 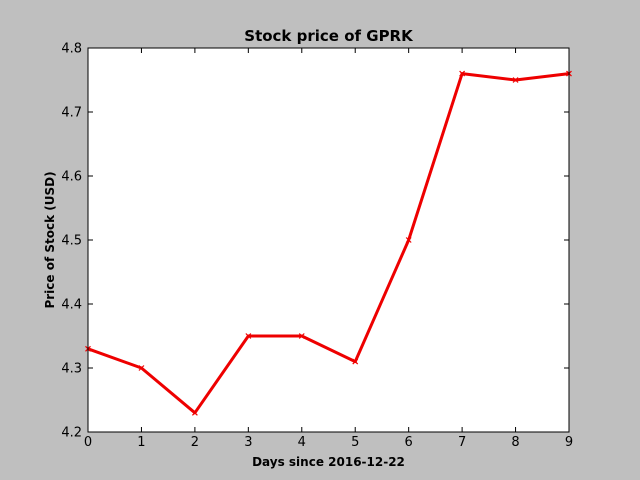 What do you see at coordinates (71, 369) in the screenshot?
I see `y-tick-label: 4.3` at bounding box center [71, 369].